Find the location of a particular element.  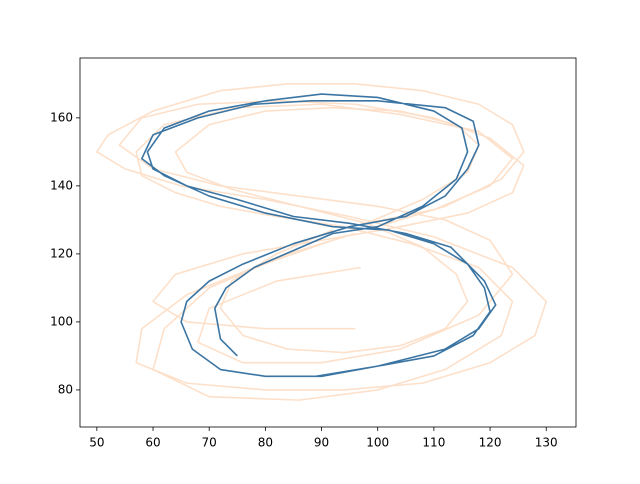

y-tick-label: 80 is located at coordinates (65, 389).